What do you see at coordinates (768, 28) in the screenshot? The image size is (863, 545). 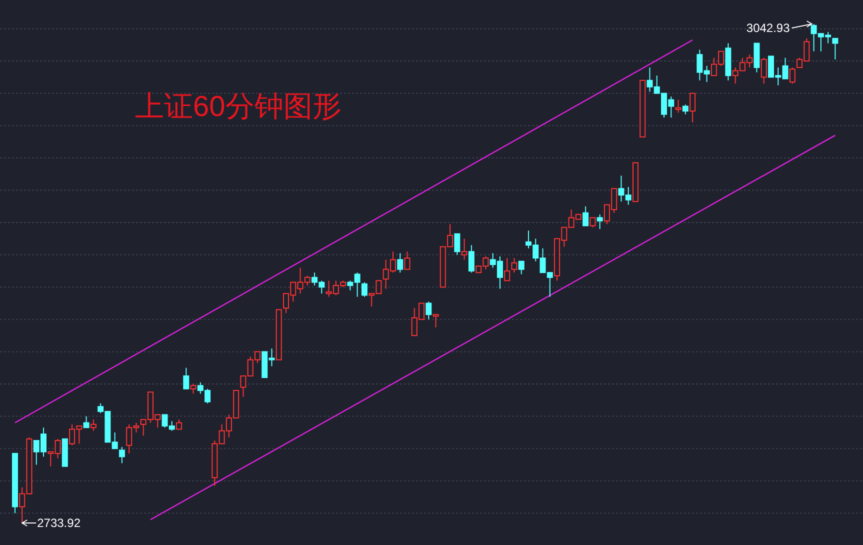 I see `annotation: 3042.93` at bounding box center [768, 28].